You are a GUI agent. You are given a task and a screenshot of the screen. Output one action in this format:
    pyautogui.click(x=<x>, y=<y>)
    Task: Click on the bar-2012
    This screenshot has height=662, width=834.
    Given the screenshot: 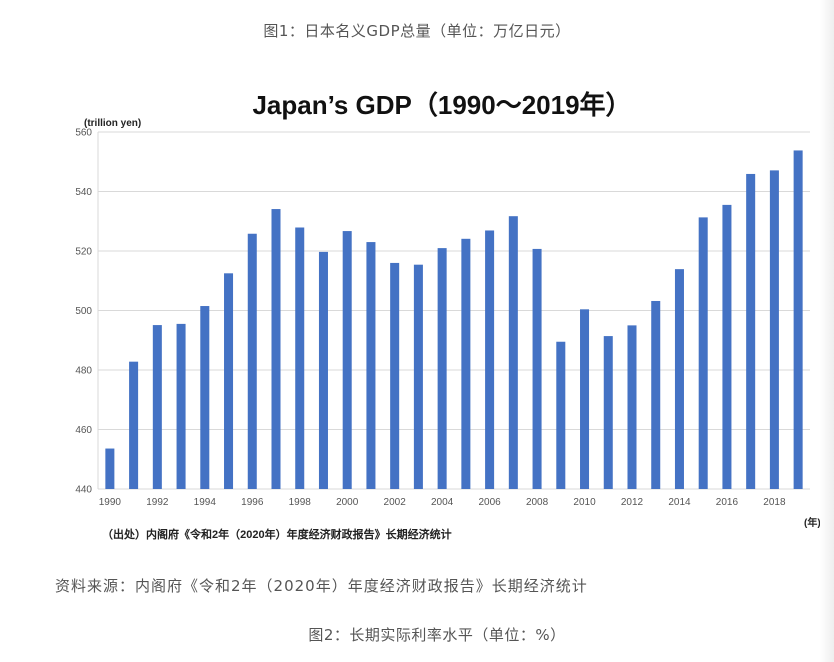 What is the action you would take?
    pyautogui.click(x=632, y=407)
    